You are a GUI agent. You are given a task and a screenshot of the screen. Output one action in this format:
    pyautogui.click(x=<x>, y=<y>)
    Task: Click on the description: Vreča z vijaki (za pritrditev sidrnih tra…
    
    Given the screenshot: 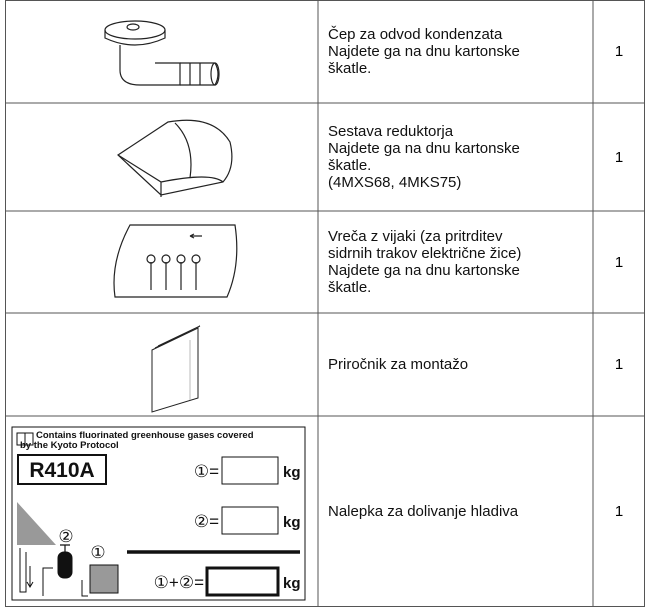 What is the action you would take?
    pyautogui.click(x=459, y=262)
    